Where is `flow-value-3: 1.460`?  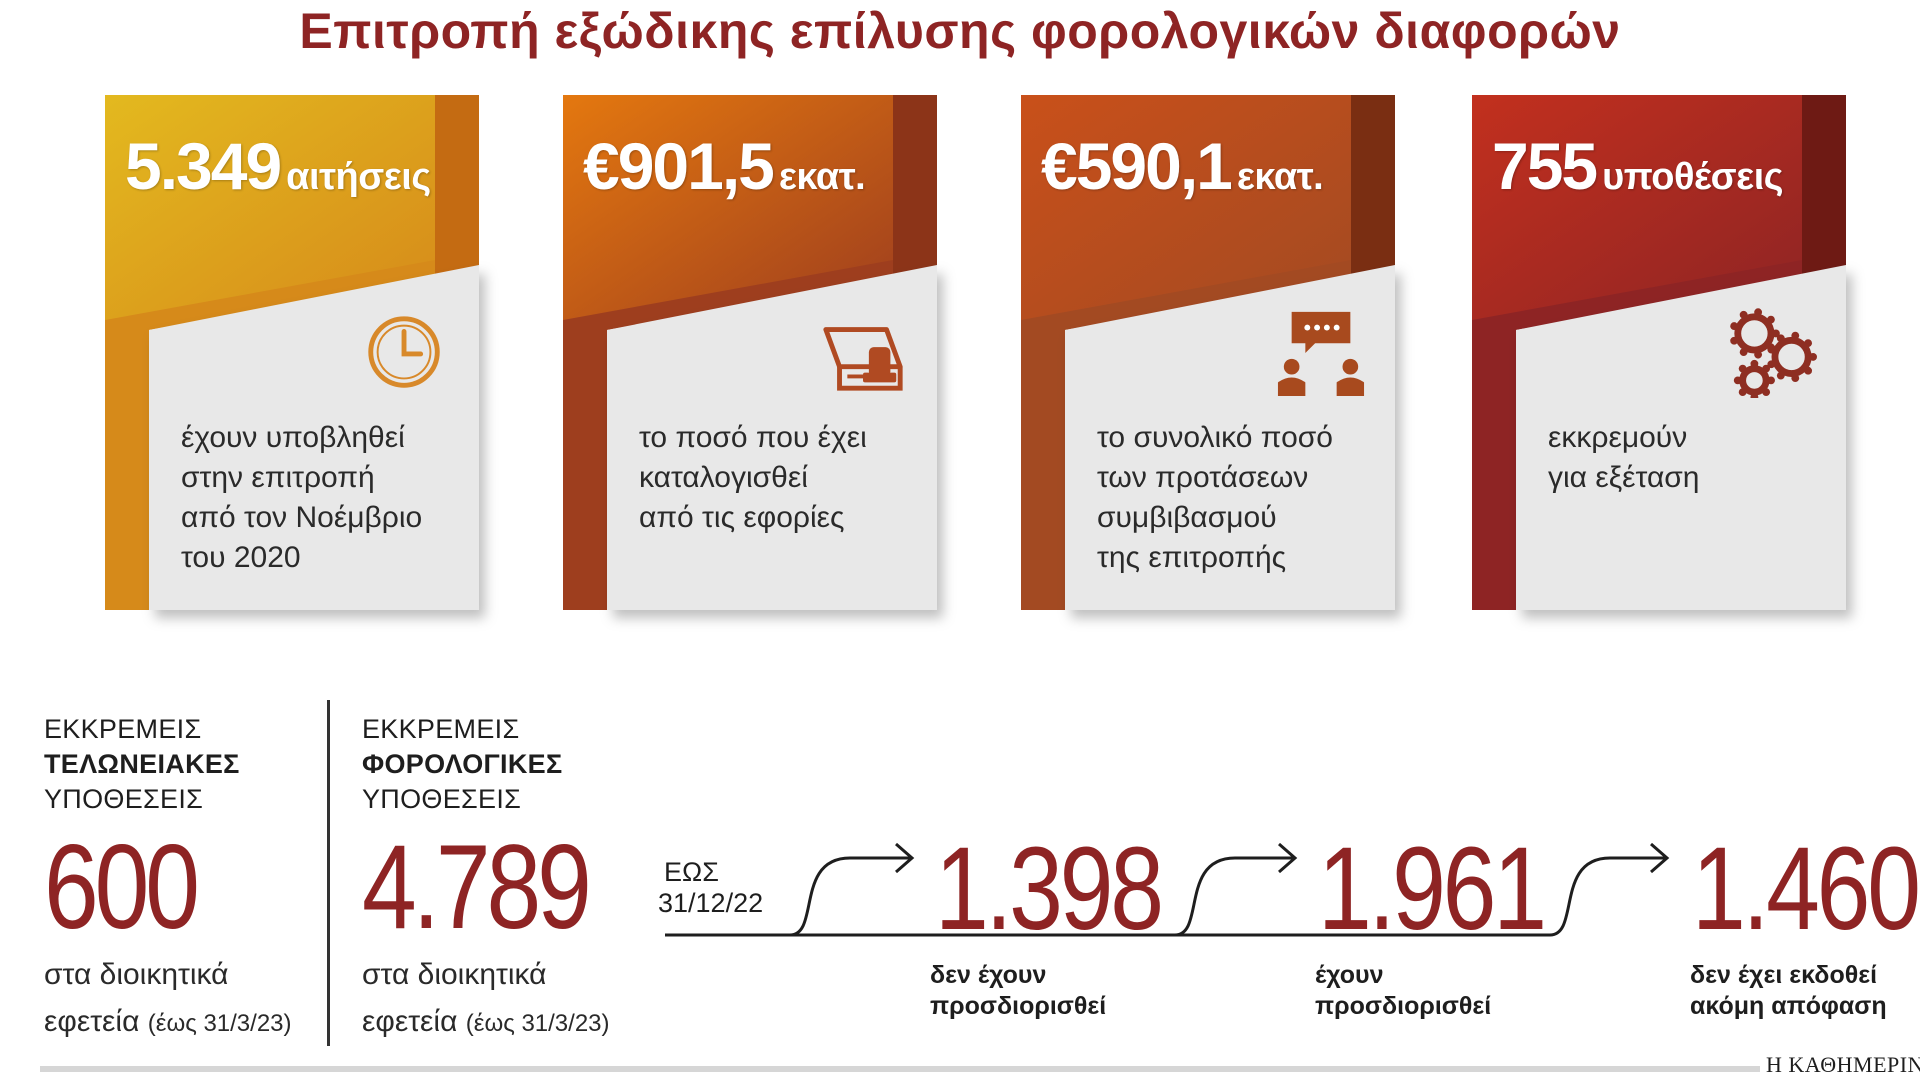 flow-value-3: 1.460 is located at coordinates (1806, 889).